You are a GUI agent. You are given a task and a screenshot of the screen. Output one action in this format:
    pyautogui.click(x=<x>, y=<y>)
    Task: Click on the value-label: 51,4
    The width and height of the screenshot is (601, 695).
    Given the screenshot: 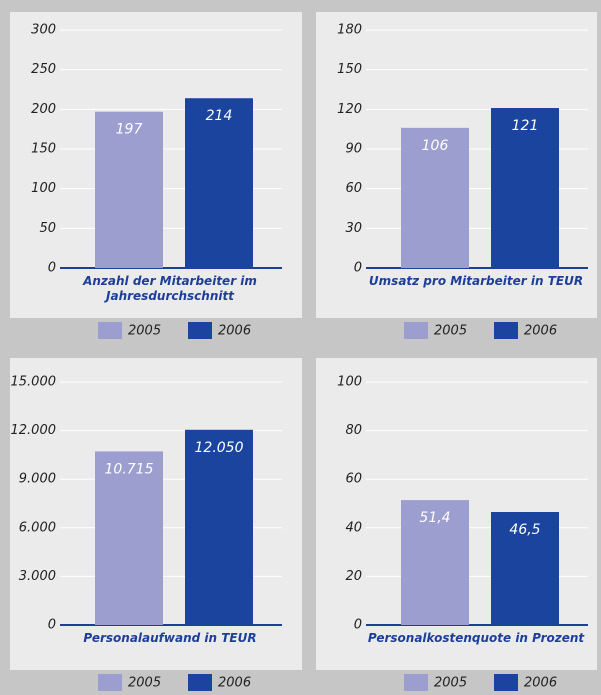 What is the action you would take?
    pyautogui.click(x=434, y=518)
    